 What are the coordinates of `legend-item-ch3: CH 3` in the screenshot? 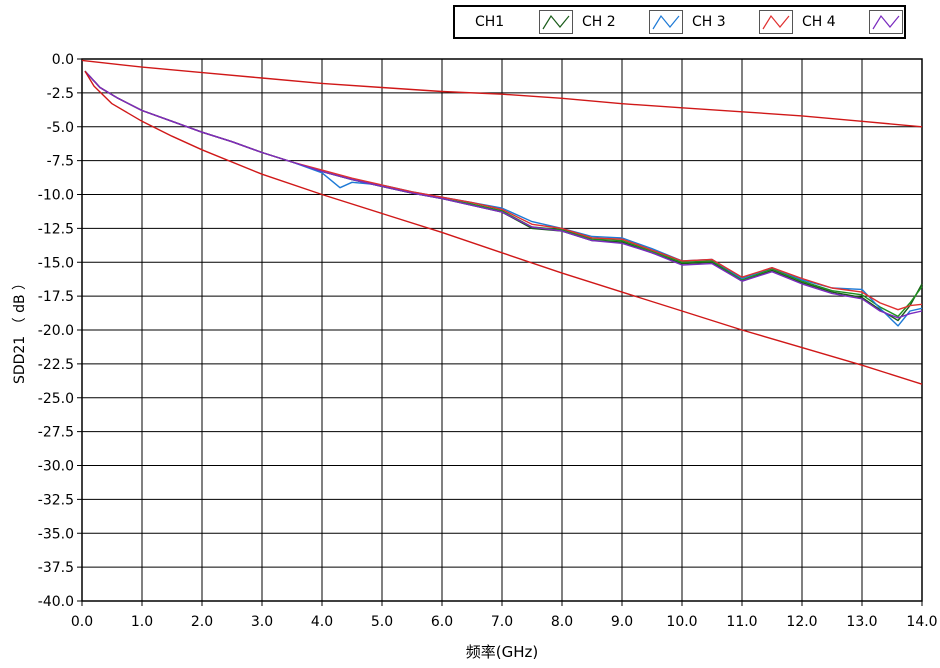 It's located at (725, 22).